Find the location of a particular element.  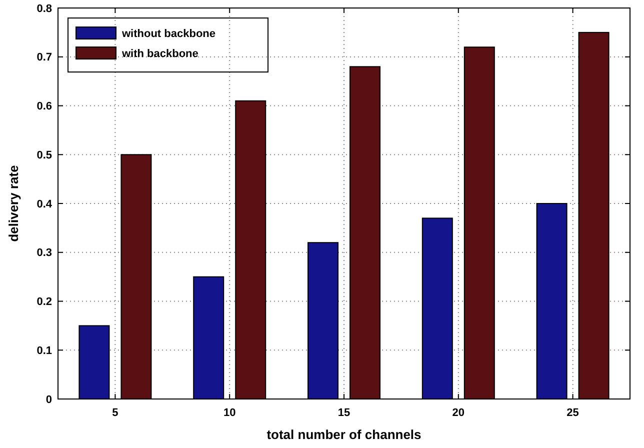

y-tick-label: 0.1 is located at coordinates (44, 350).